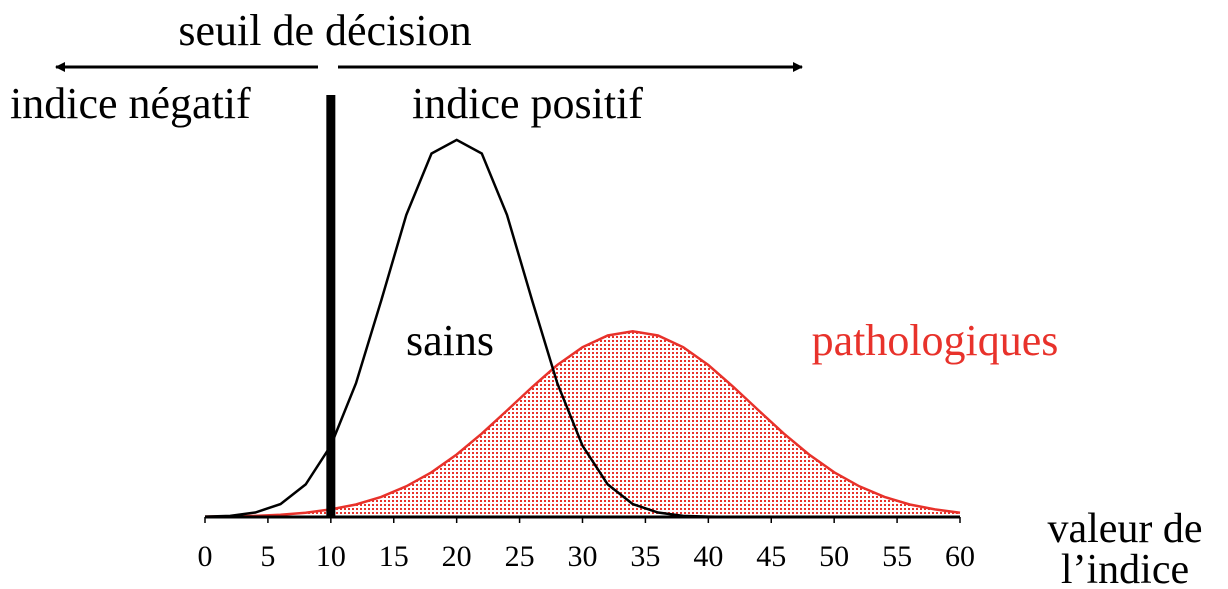 This screenshot has height=589, width=1228. What do you see at coordinates (267, 556) in the screenshot?
I see `x-tick-label: 5` at bounding box center [267, 556].